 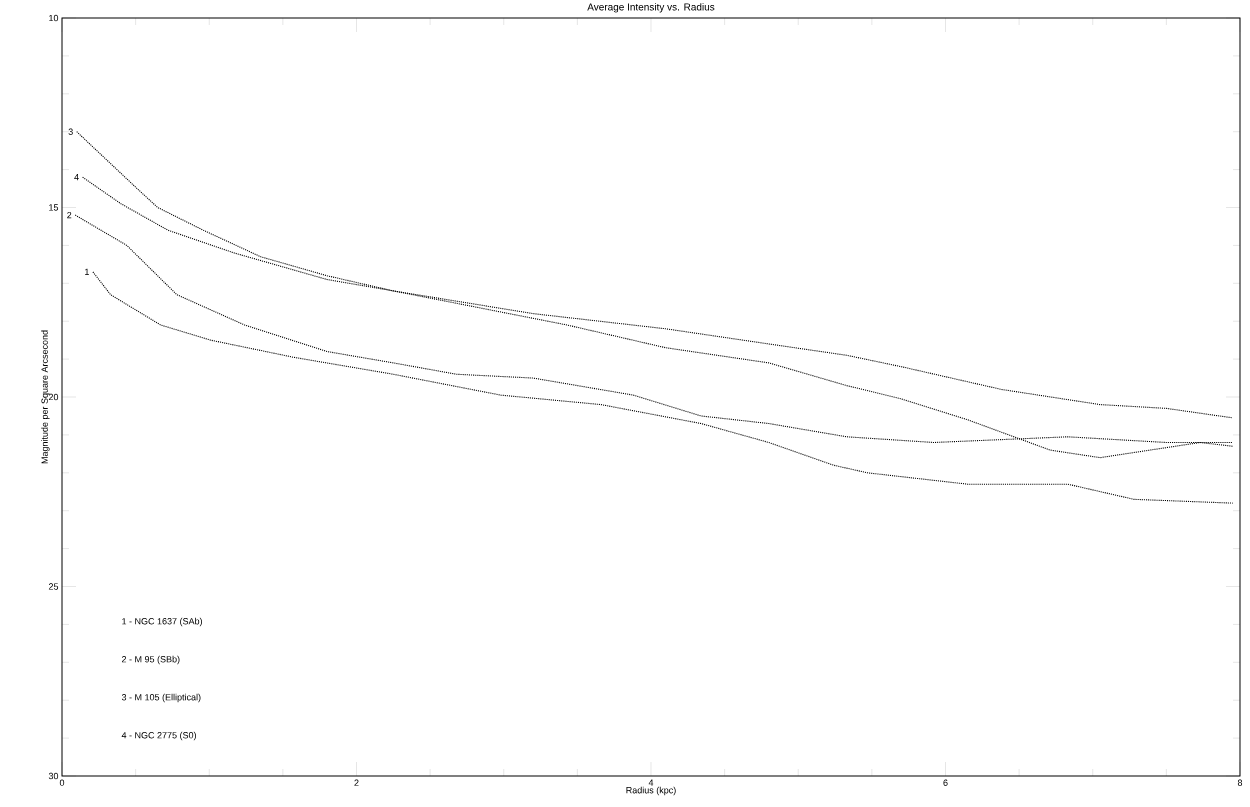 I want to click on y-axis-title: Magnitude per Square Arcsecond, so click(x=45, y=397).